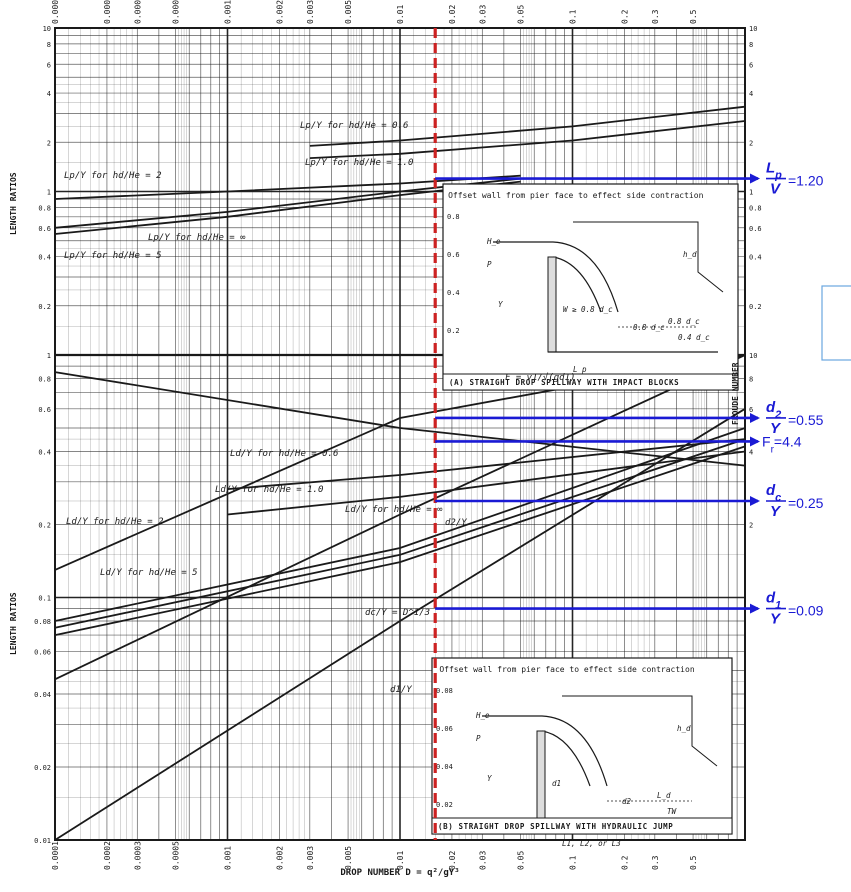 Image resolution: width=851 pixels, height=892 pixels. I want to click on y-tick-label-a: 10, so click(47, 29).